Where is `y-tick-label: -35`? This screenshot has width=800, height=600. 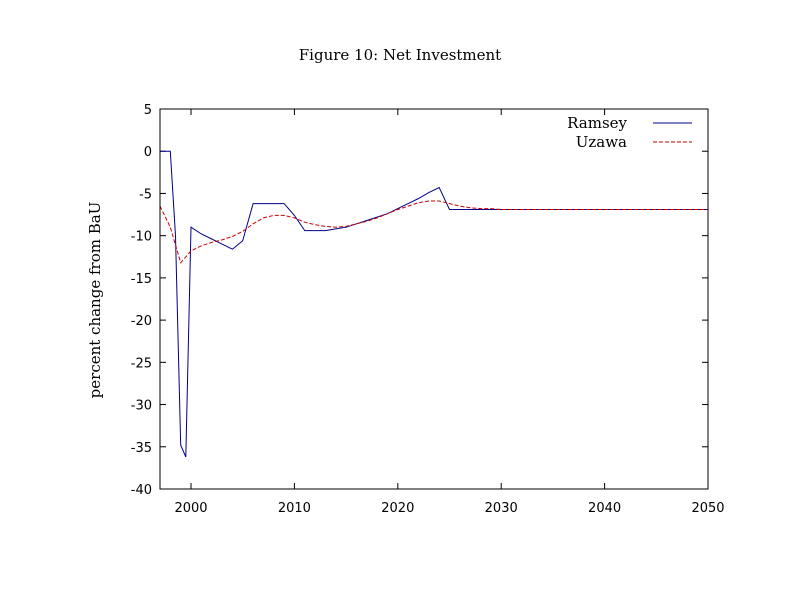
y-tick-label: -35 is located at coordinates (141, 448).